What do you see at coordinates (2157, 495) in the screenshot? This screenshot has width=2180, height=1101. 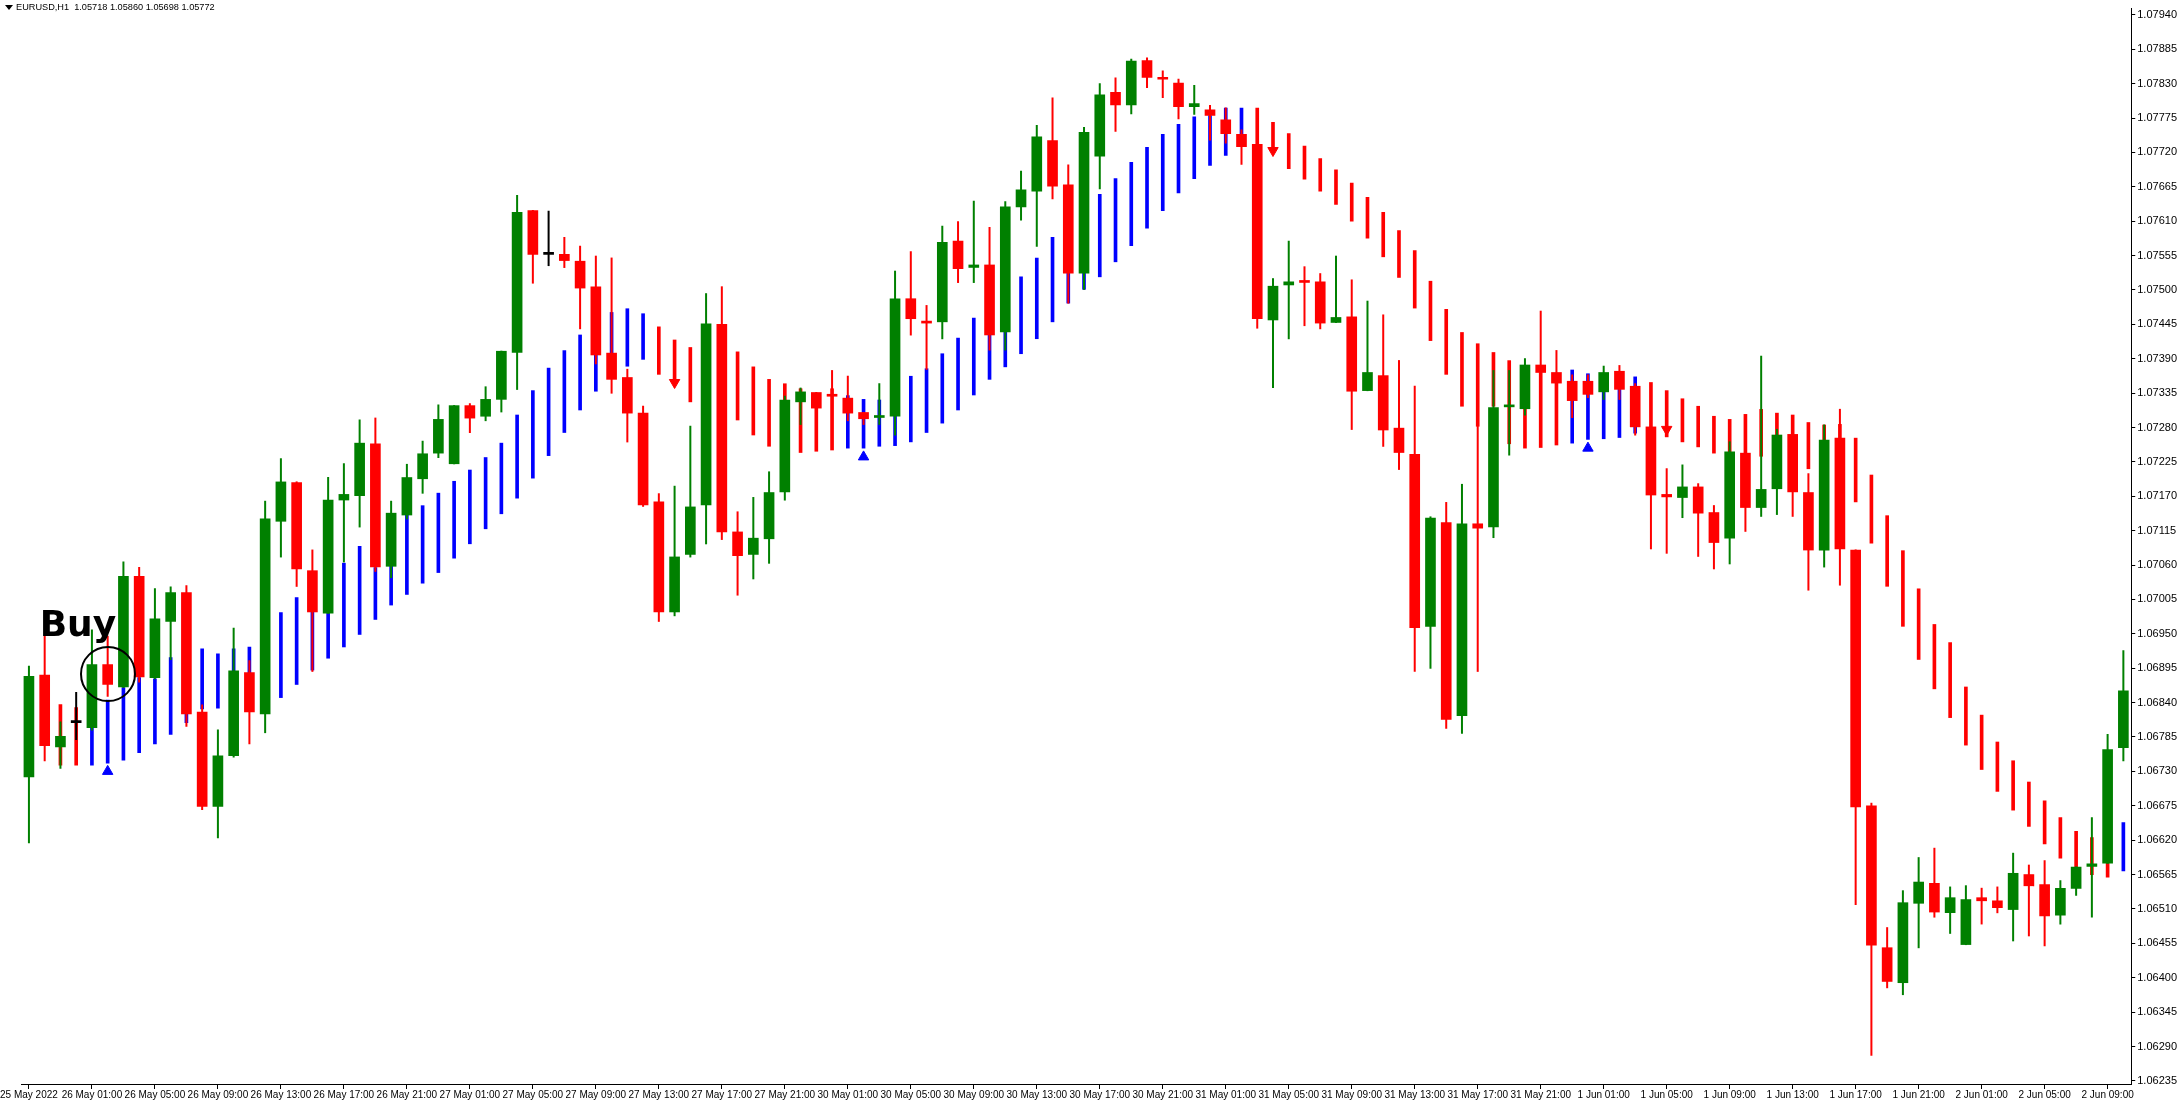 I see `y-tick-label: 1.07170` at bounding box center [2157, 495].